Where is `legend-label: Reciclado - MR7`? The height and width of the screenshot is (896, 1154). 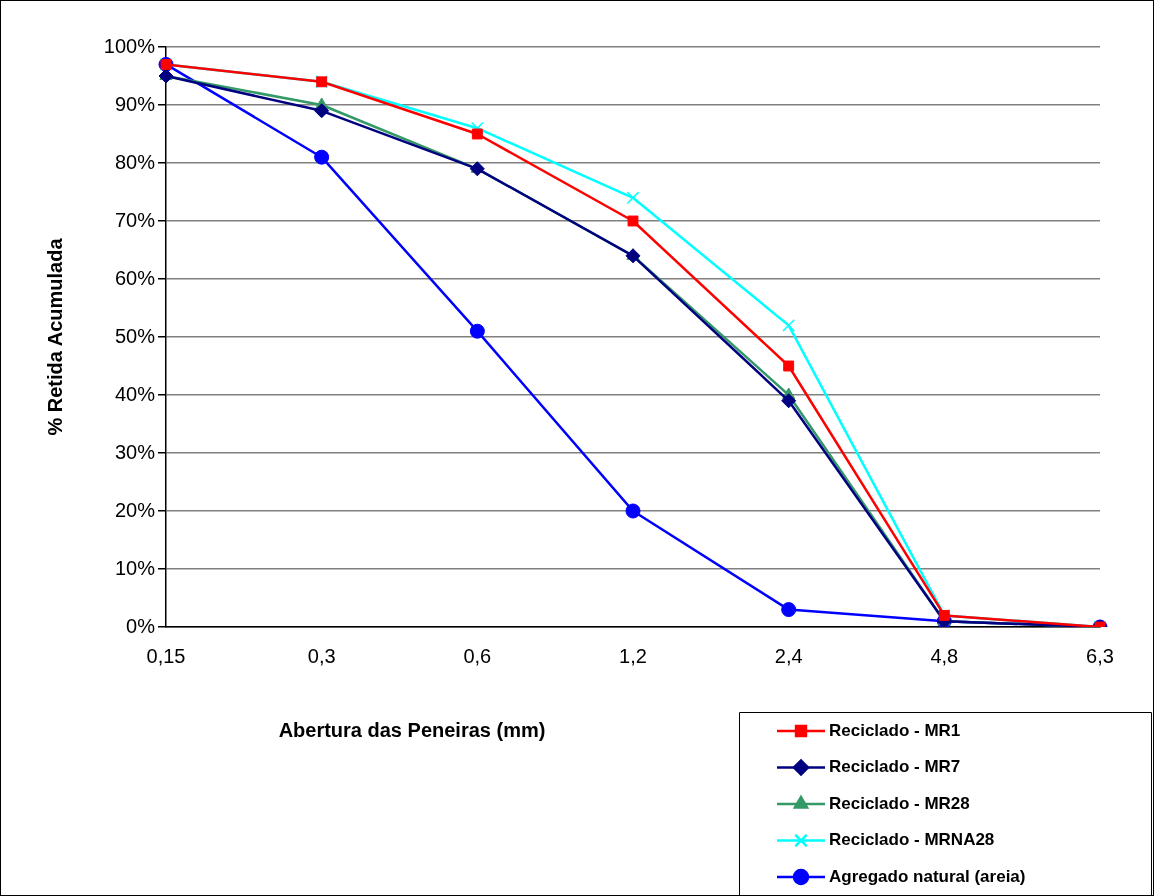
legend-label: Reciclado - MR7 is located at coordinates (895, 767).